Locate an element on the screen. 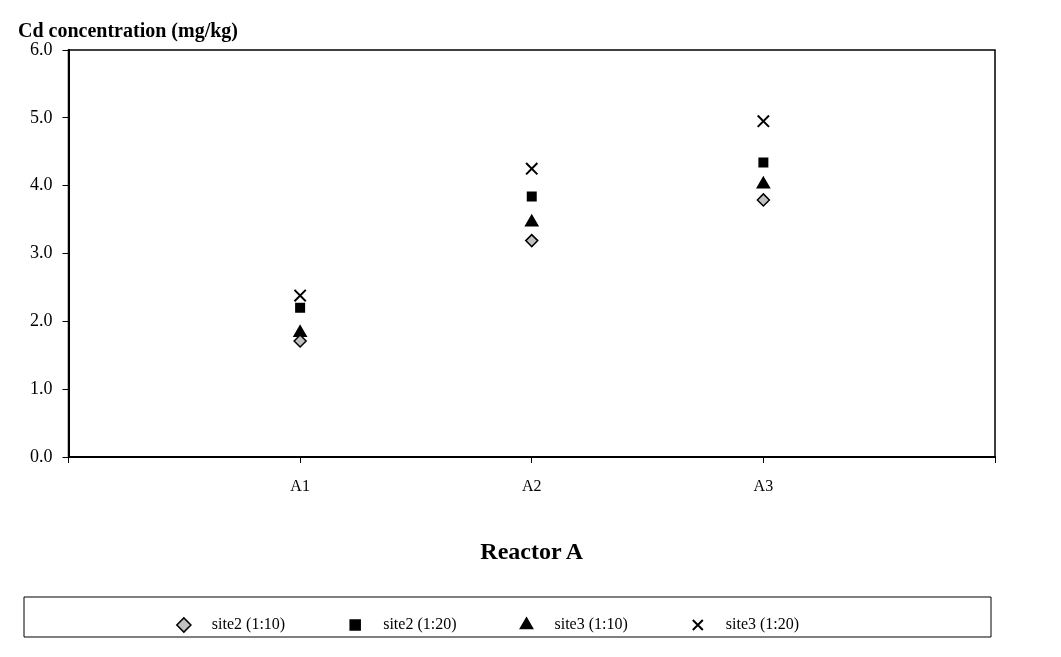 The image size is (1061, 657). y-tick-label: 3.0 is located at coordinates (41, 252).